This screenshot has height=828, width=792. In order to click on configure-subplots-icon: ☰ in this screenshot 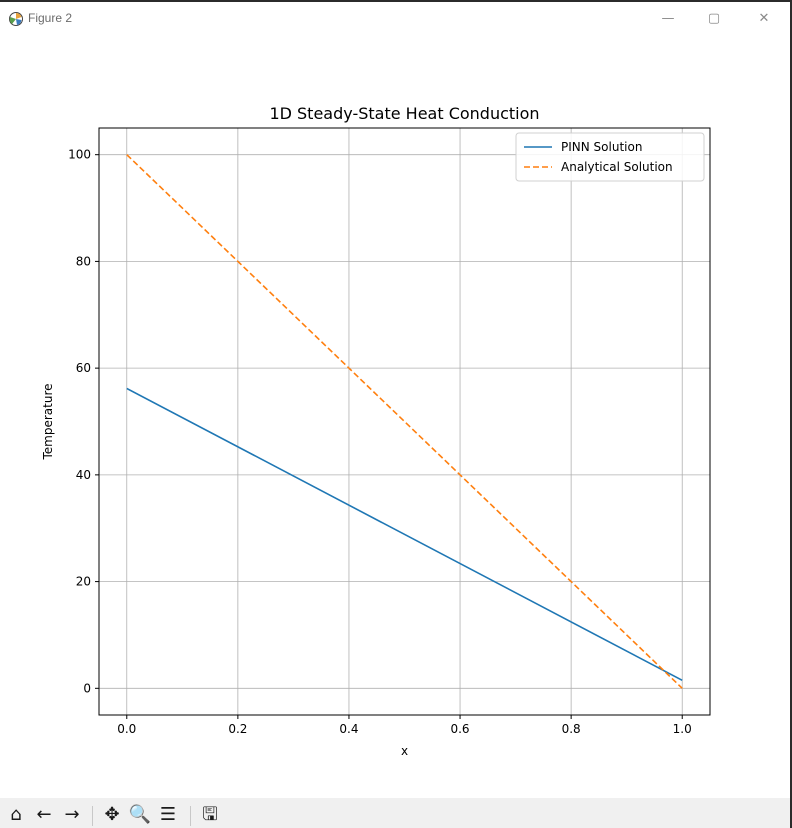, I will do `click(168, 814)`.